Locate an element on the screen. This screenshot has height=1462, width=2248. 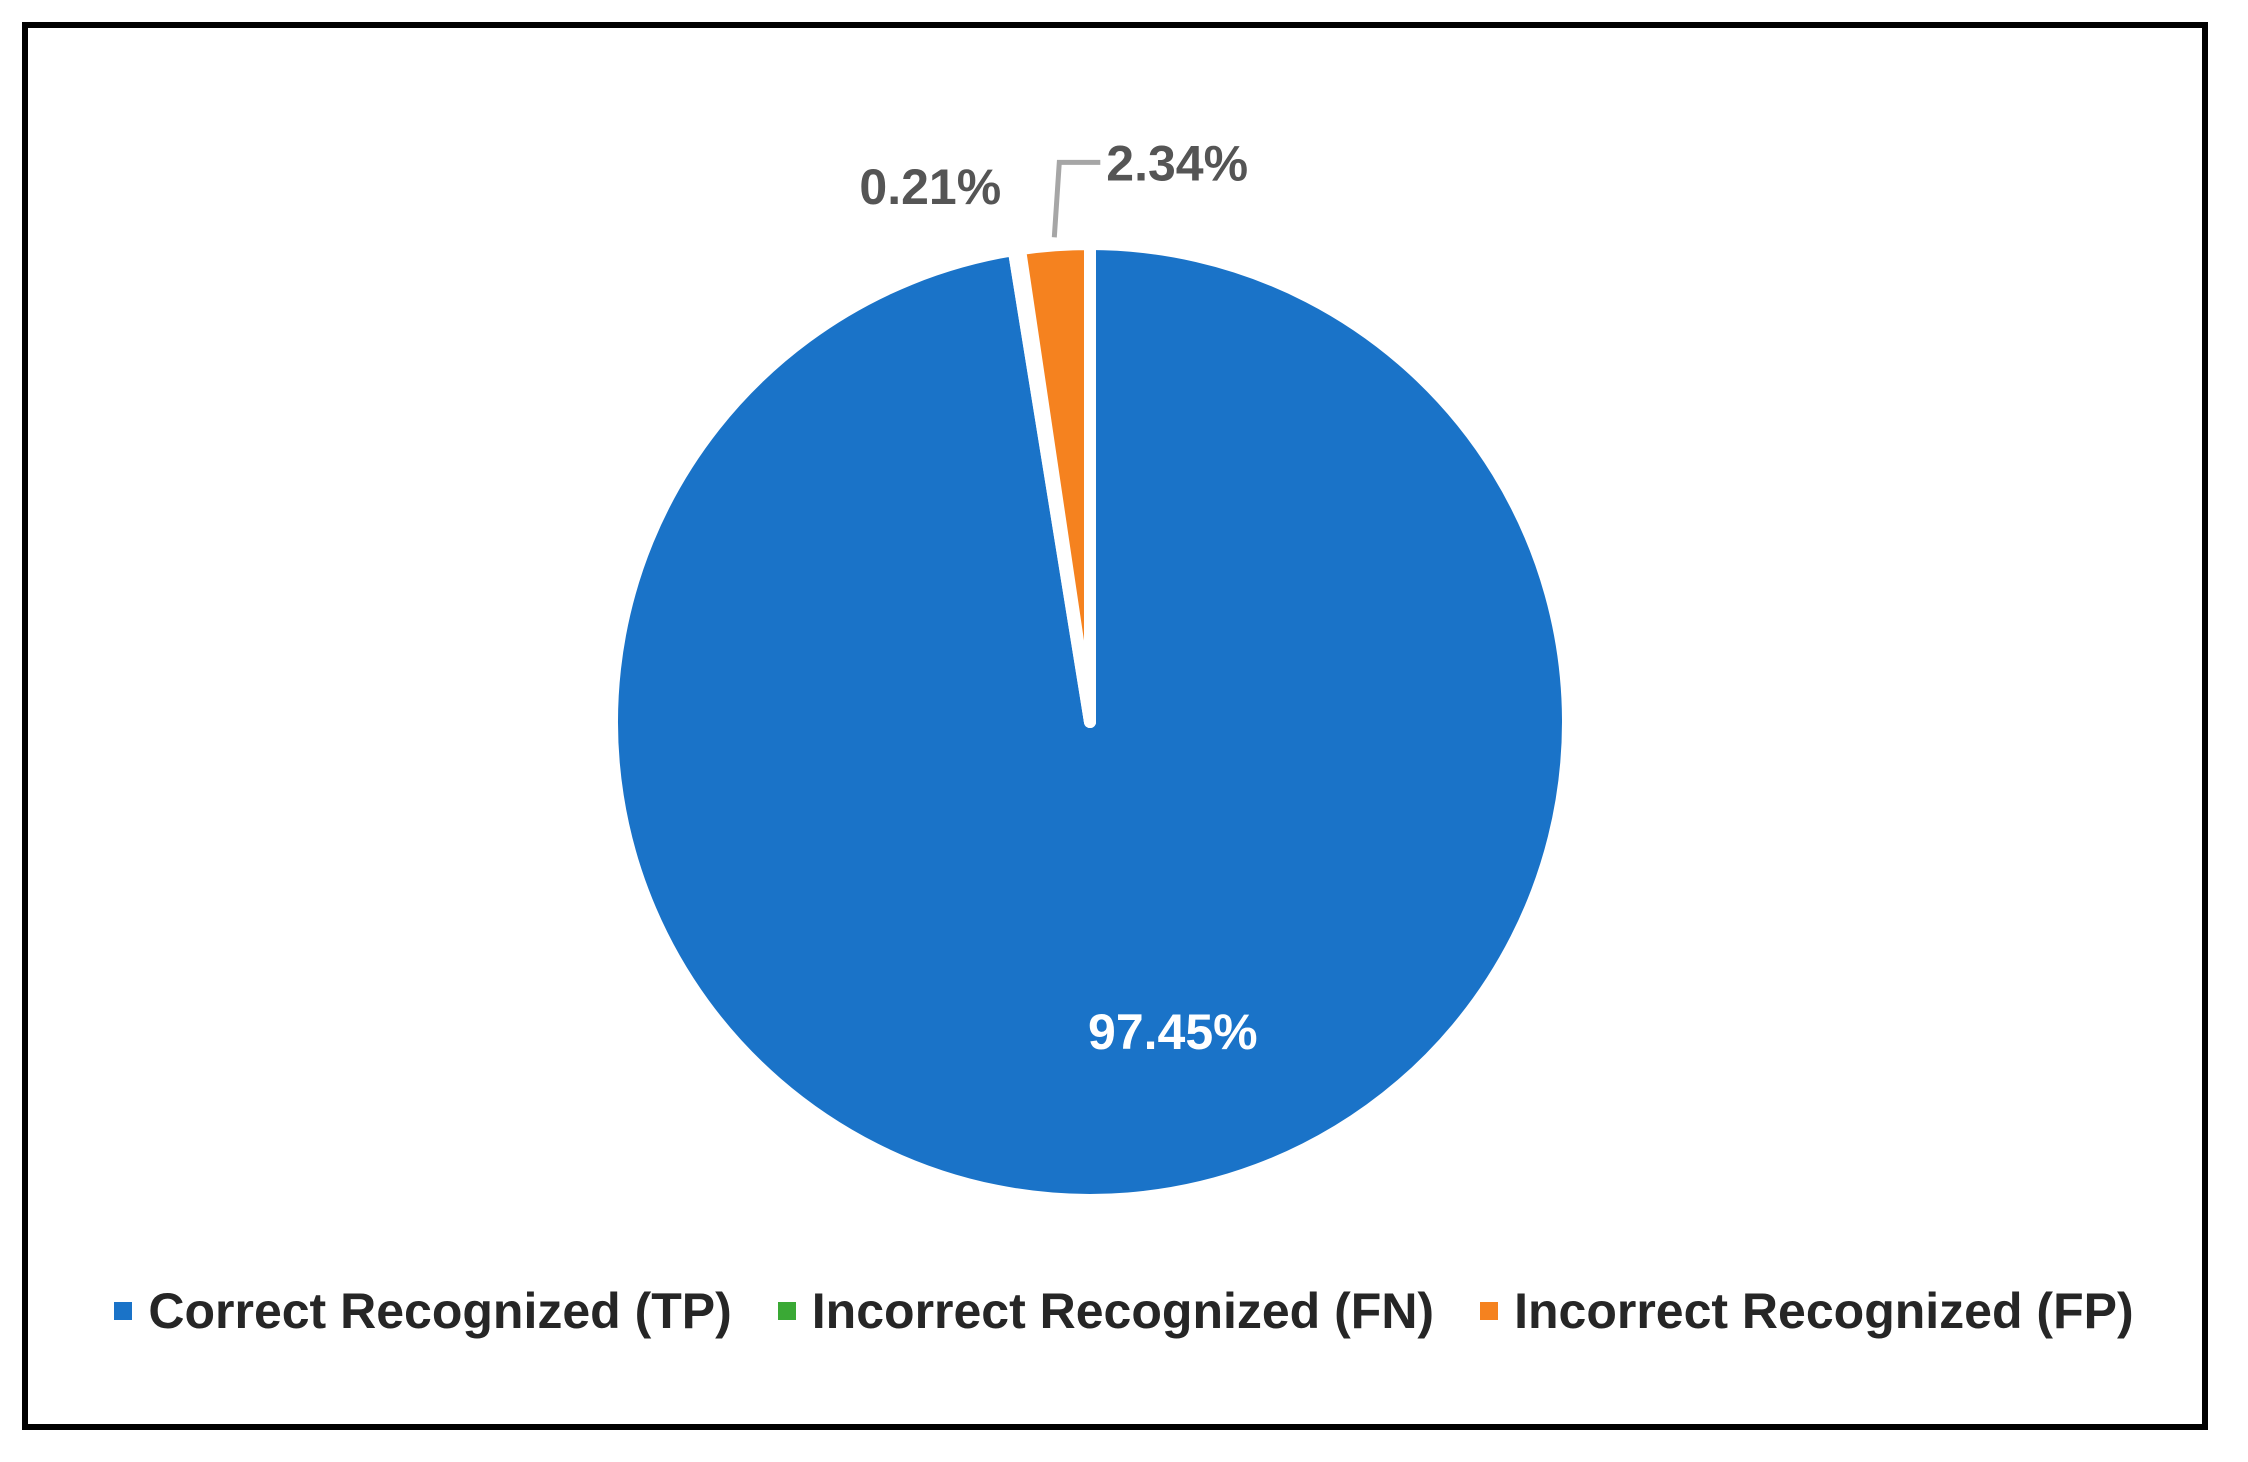
legend-item-fn: Incorrect Recognized (FN) is located at coordinates (1106, 1311).